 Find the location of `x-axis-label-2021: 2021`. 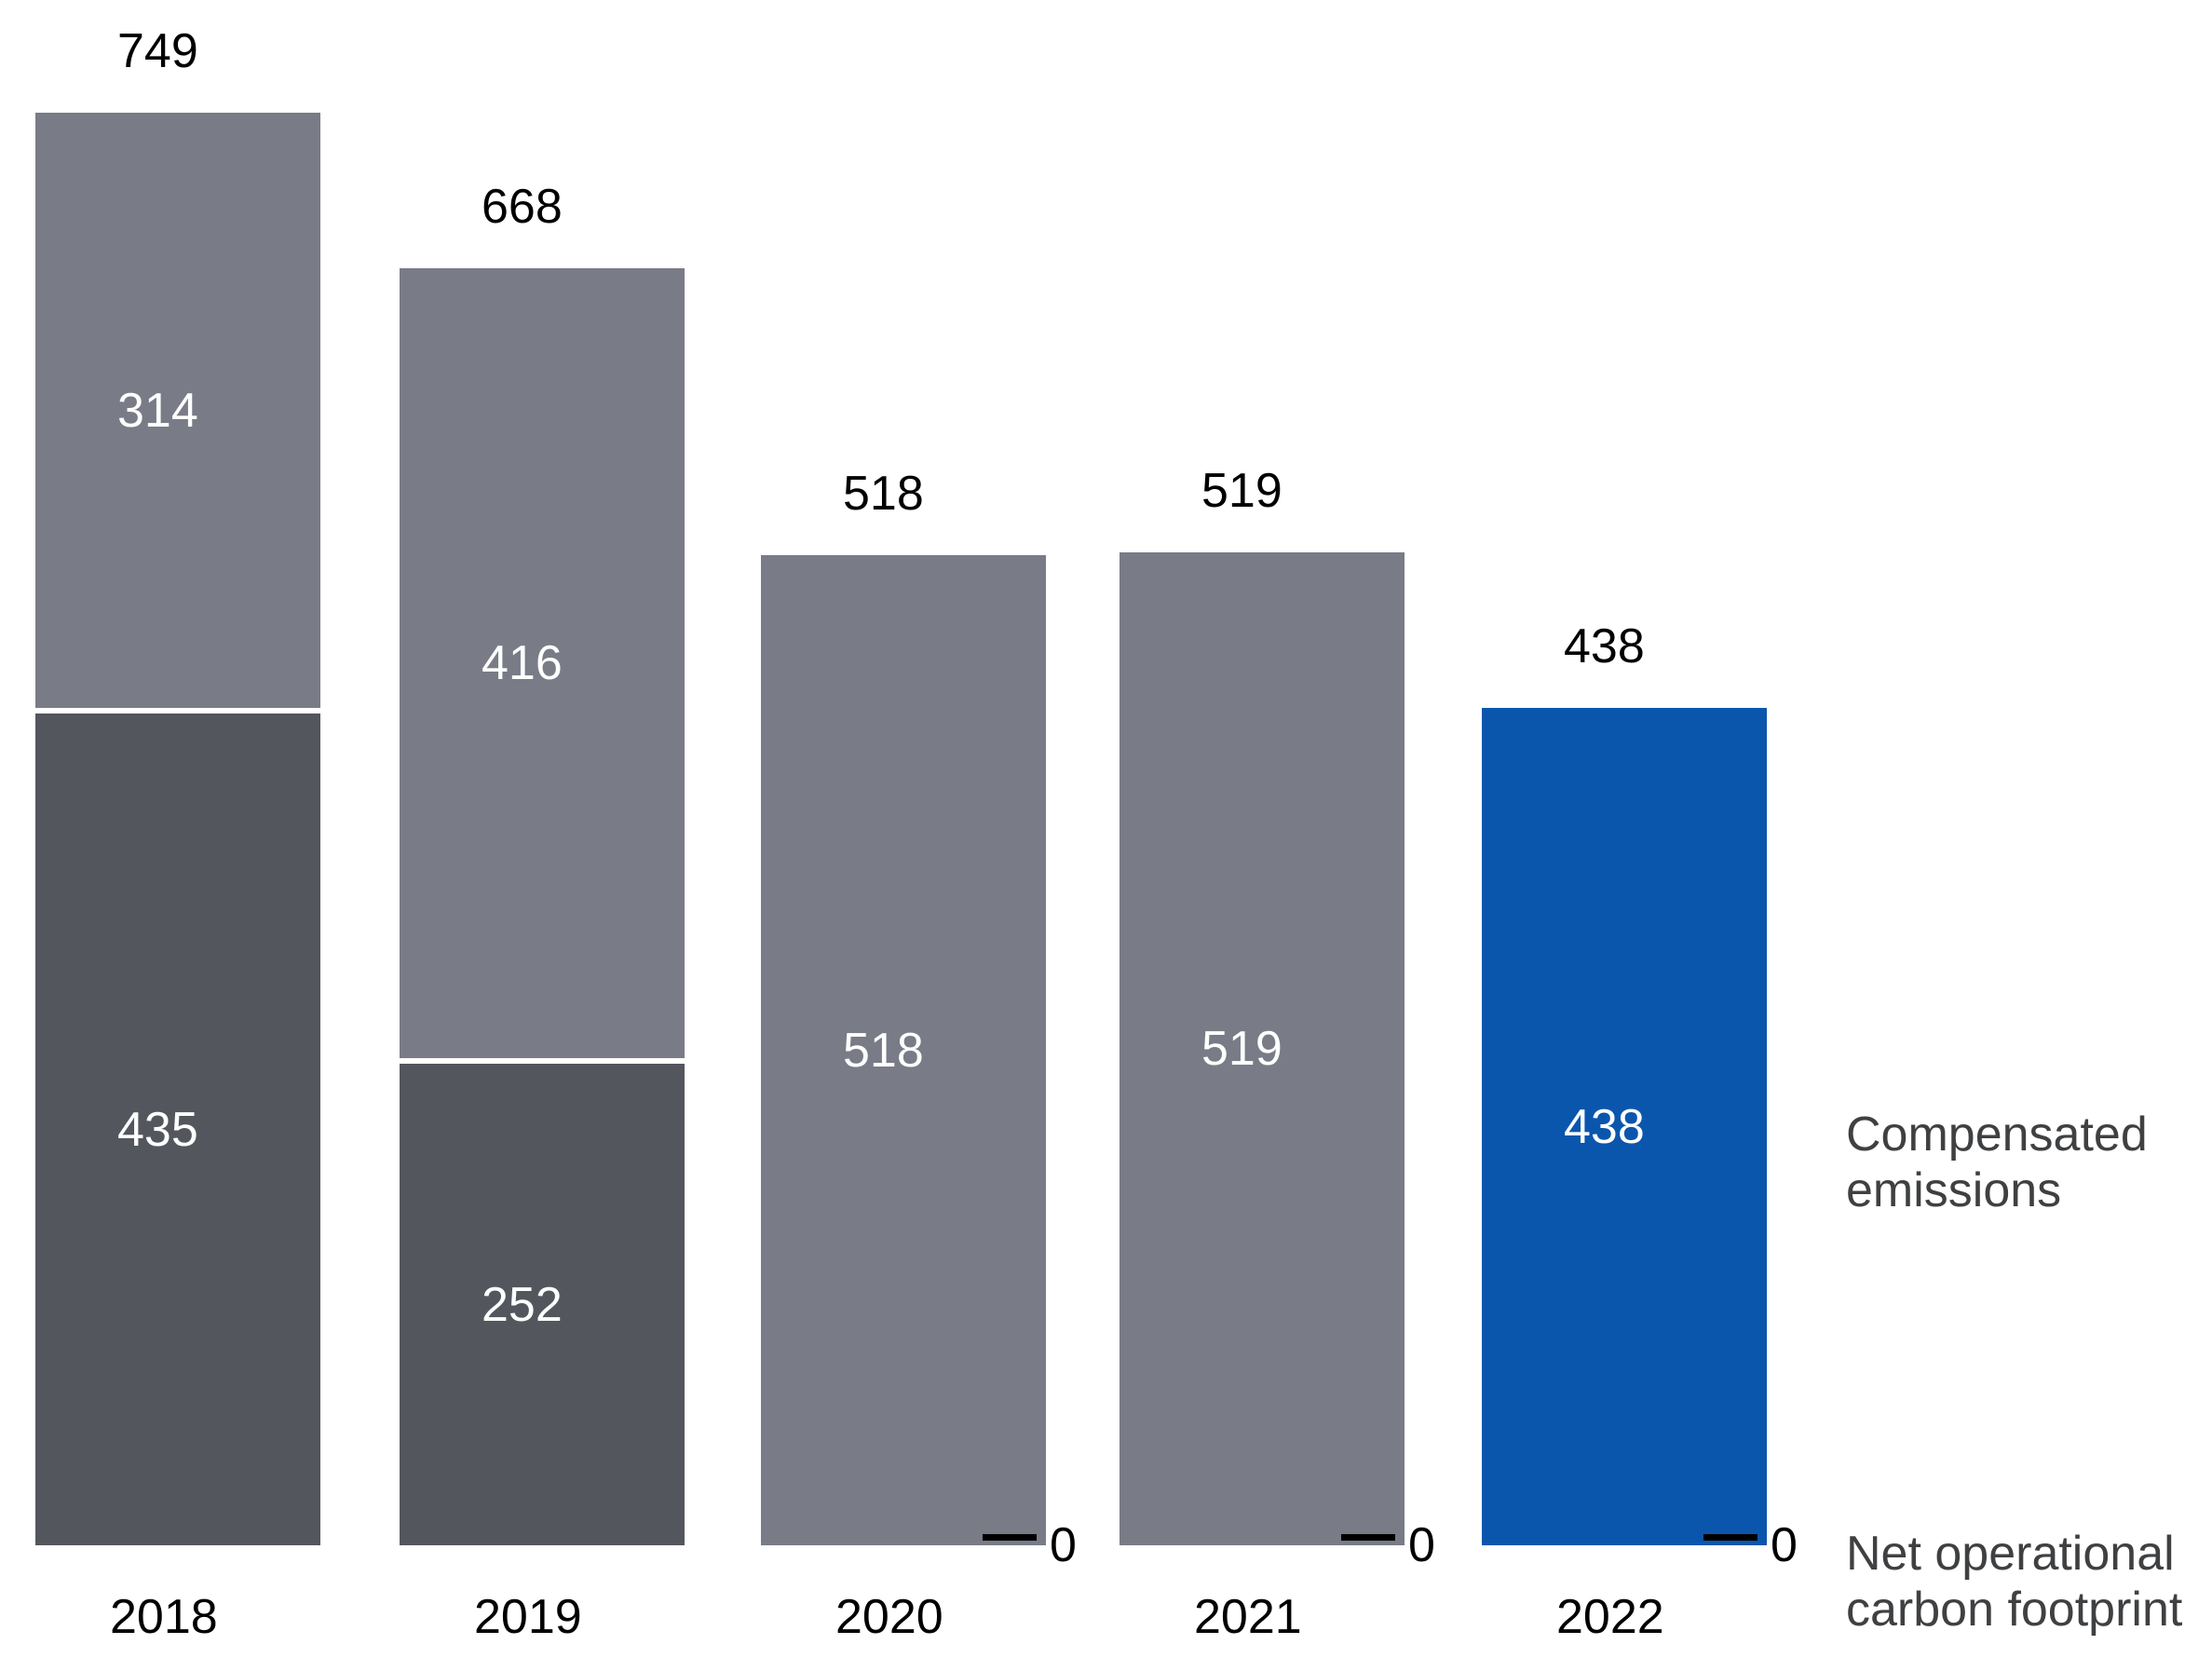

x-axis-label-2021: 2021 is located at coordinates (1248, 1617).